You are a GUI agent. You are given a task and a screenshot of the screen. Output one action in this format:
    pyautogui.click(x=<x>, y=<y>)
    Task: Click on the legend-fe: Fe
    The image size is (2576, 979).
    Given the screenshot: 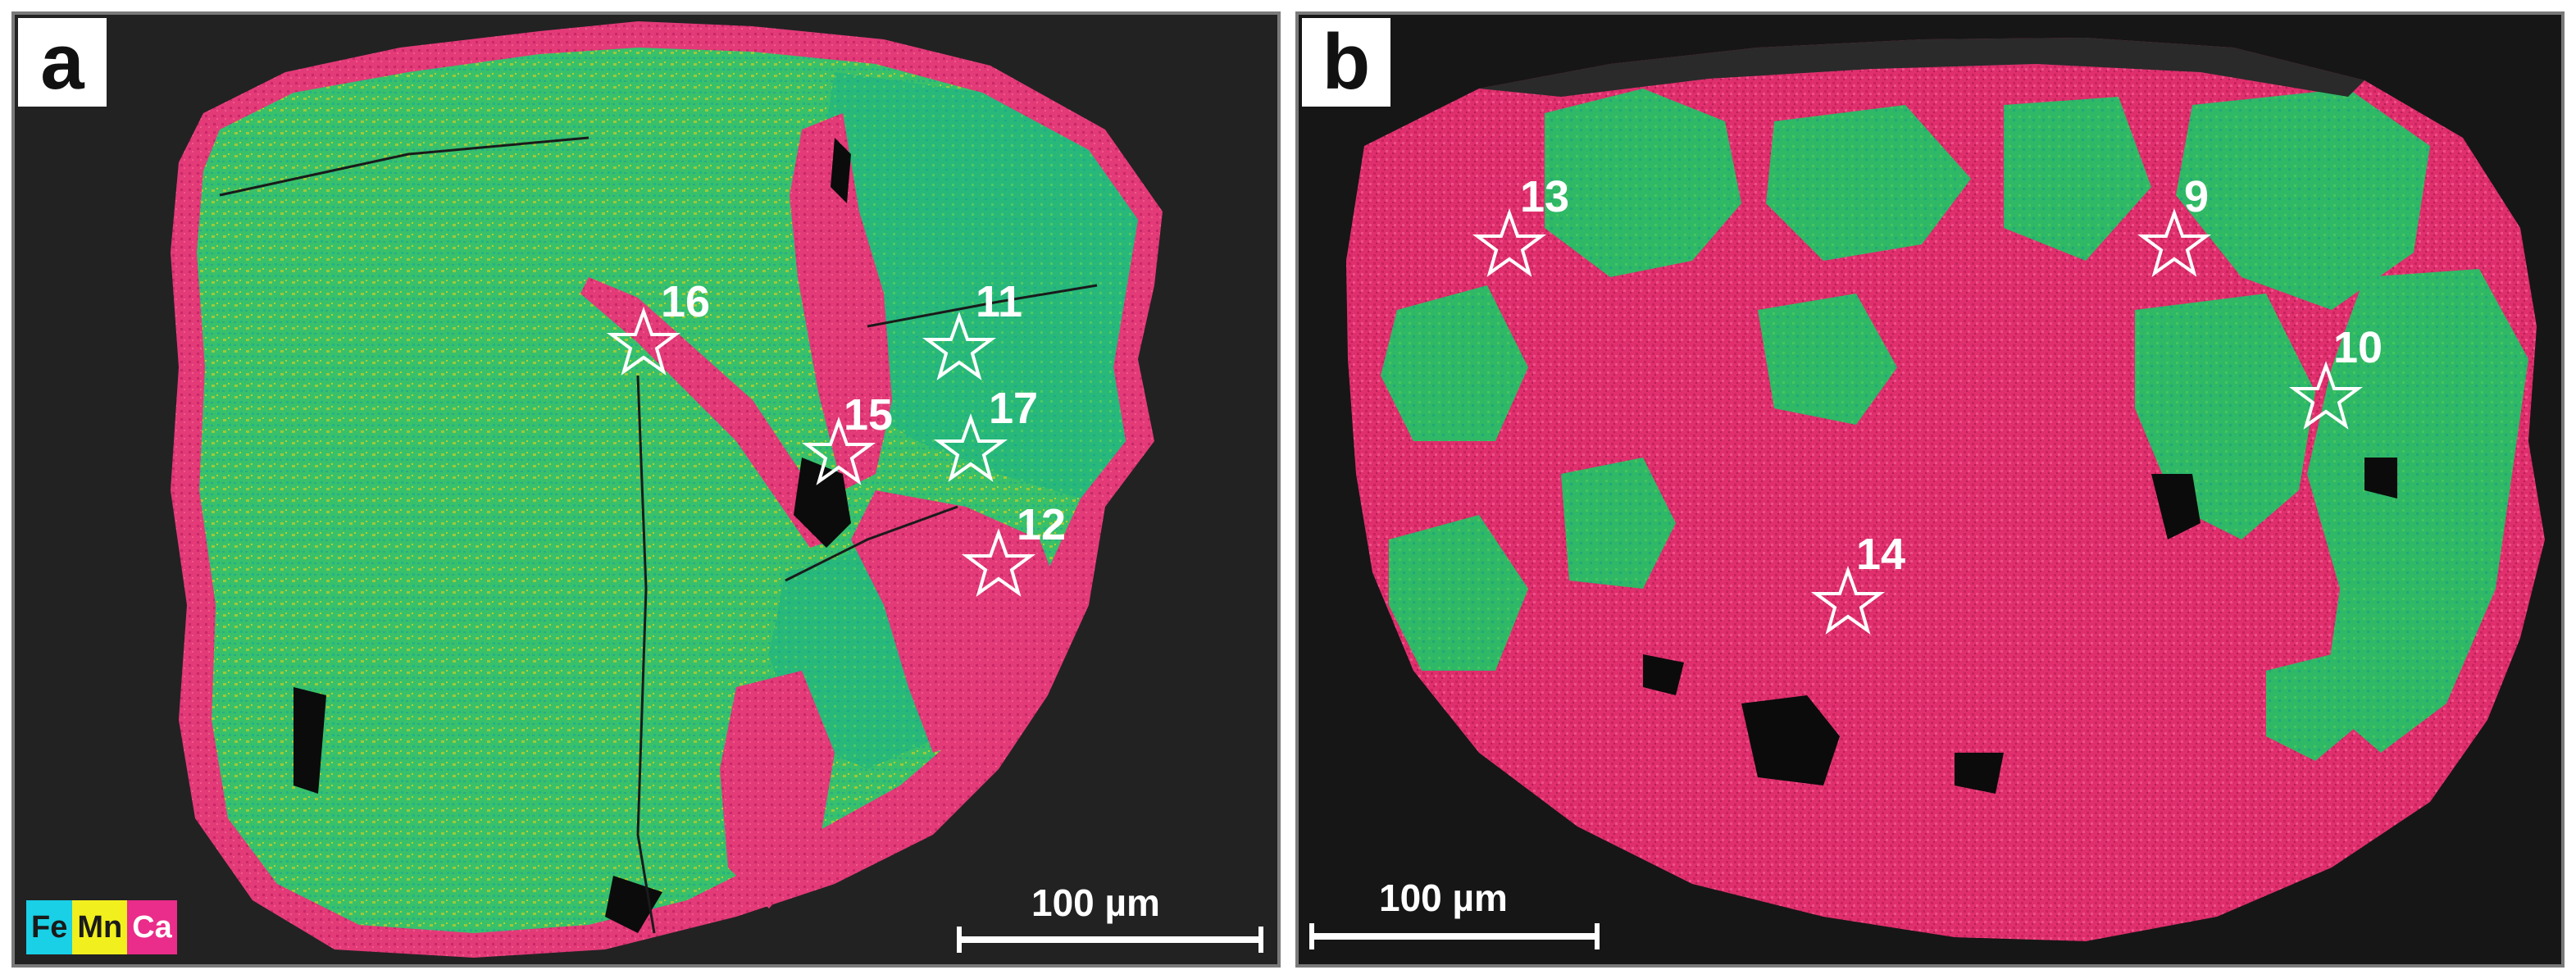 What is the action you would take?
    pyautogui.click(x=49, y=927)
    